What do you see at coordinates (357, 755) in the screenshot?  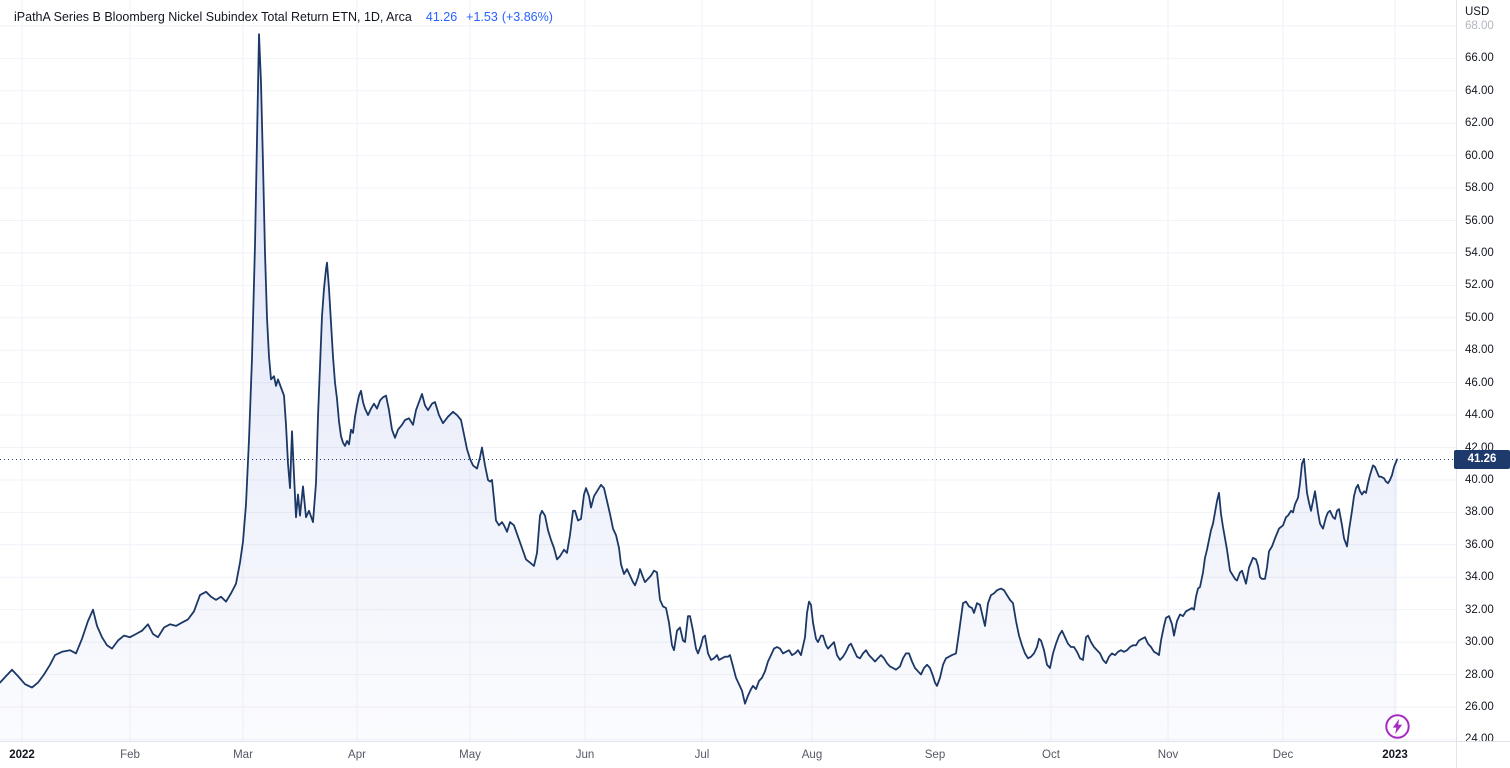 I see `time-tick-label: Apr` at bounding box center [357, 755].